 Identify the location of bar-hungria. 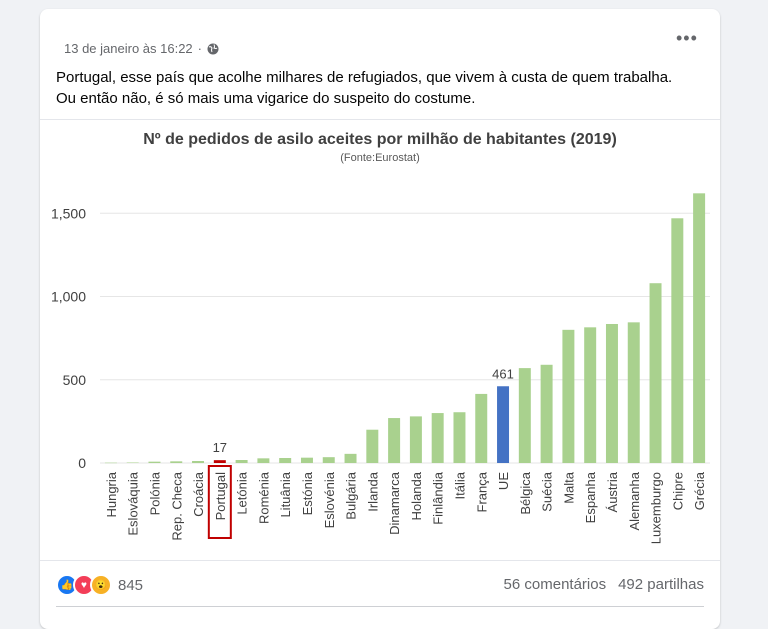
(110, 463).